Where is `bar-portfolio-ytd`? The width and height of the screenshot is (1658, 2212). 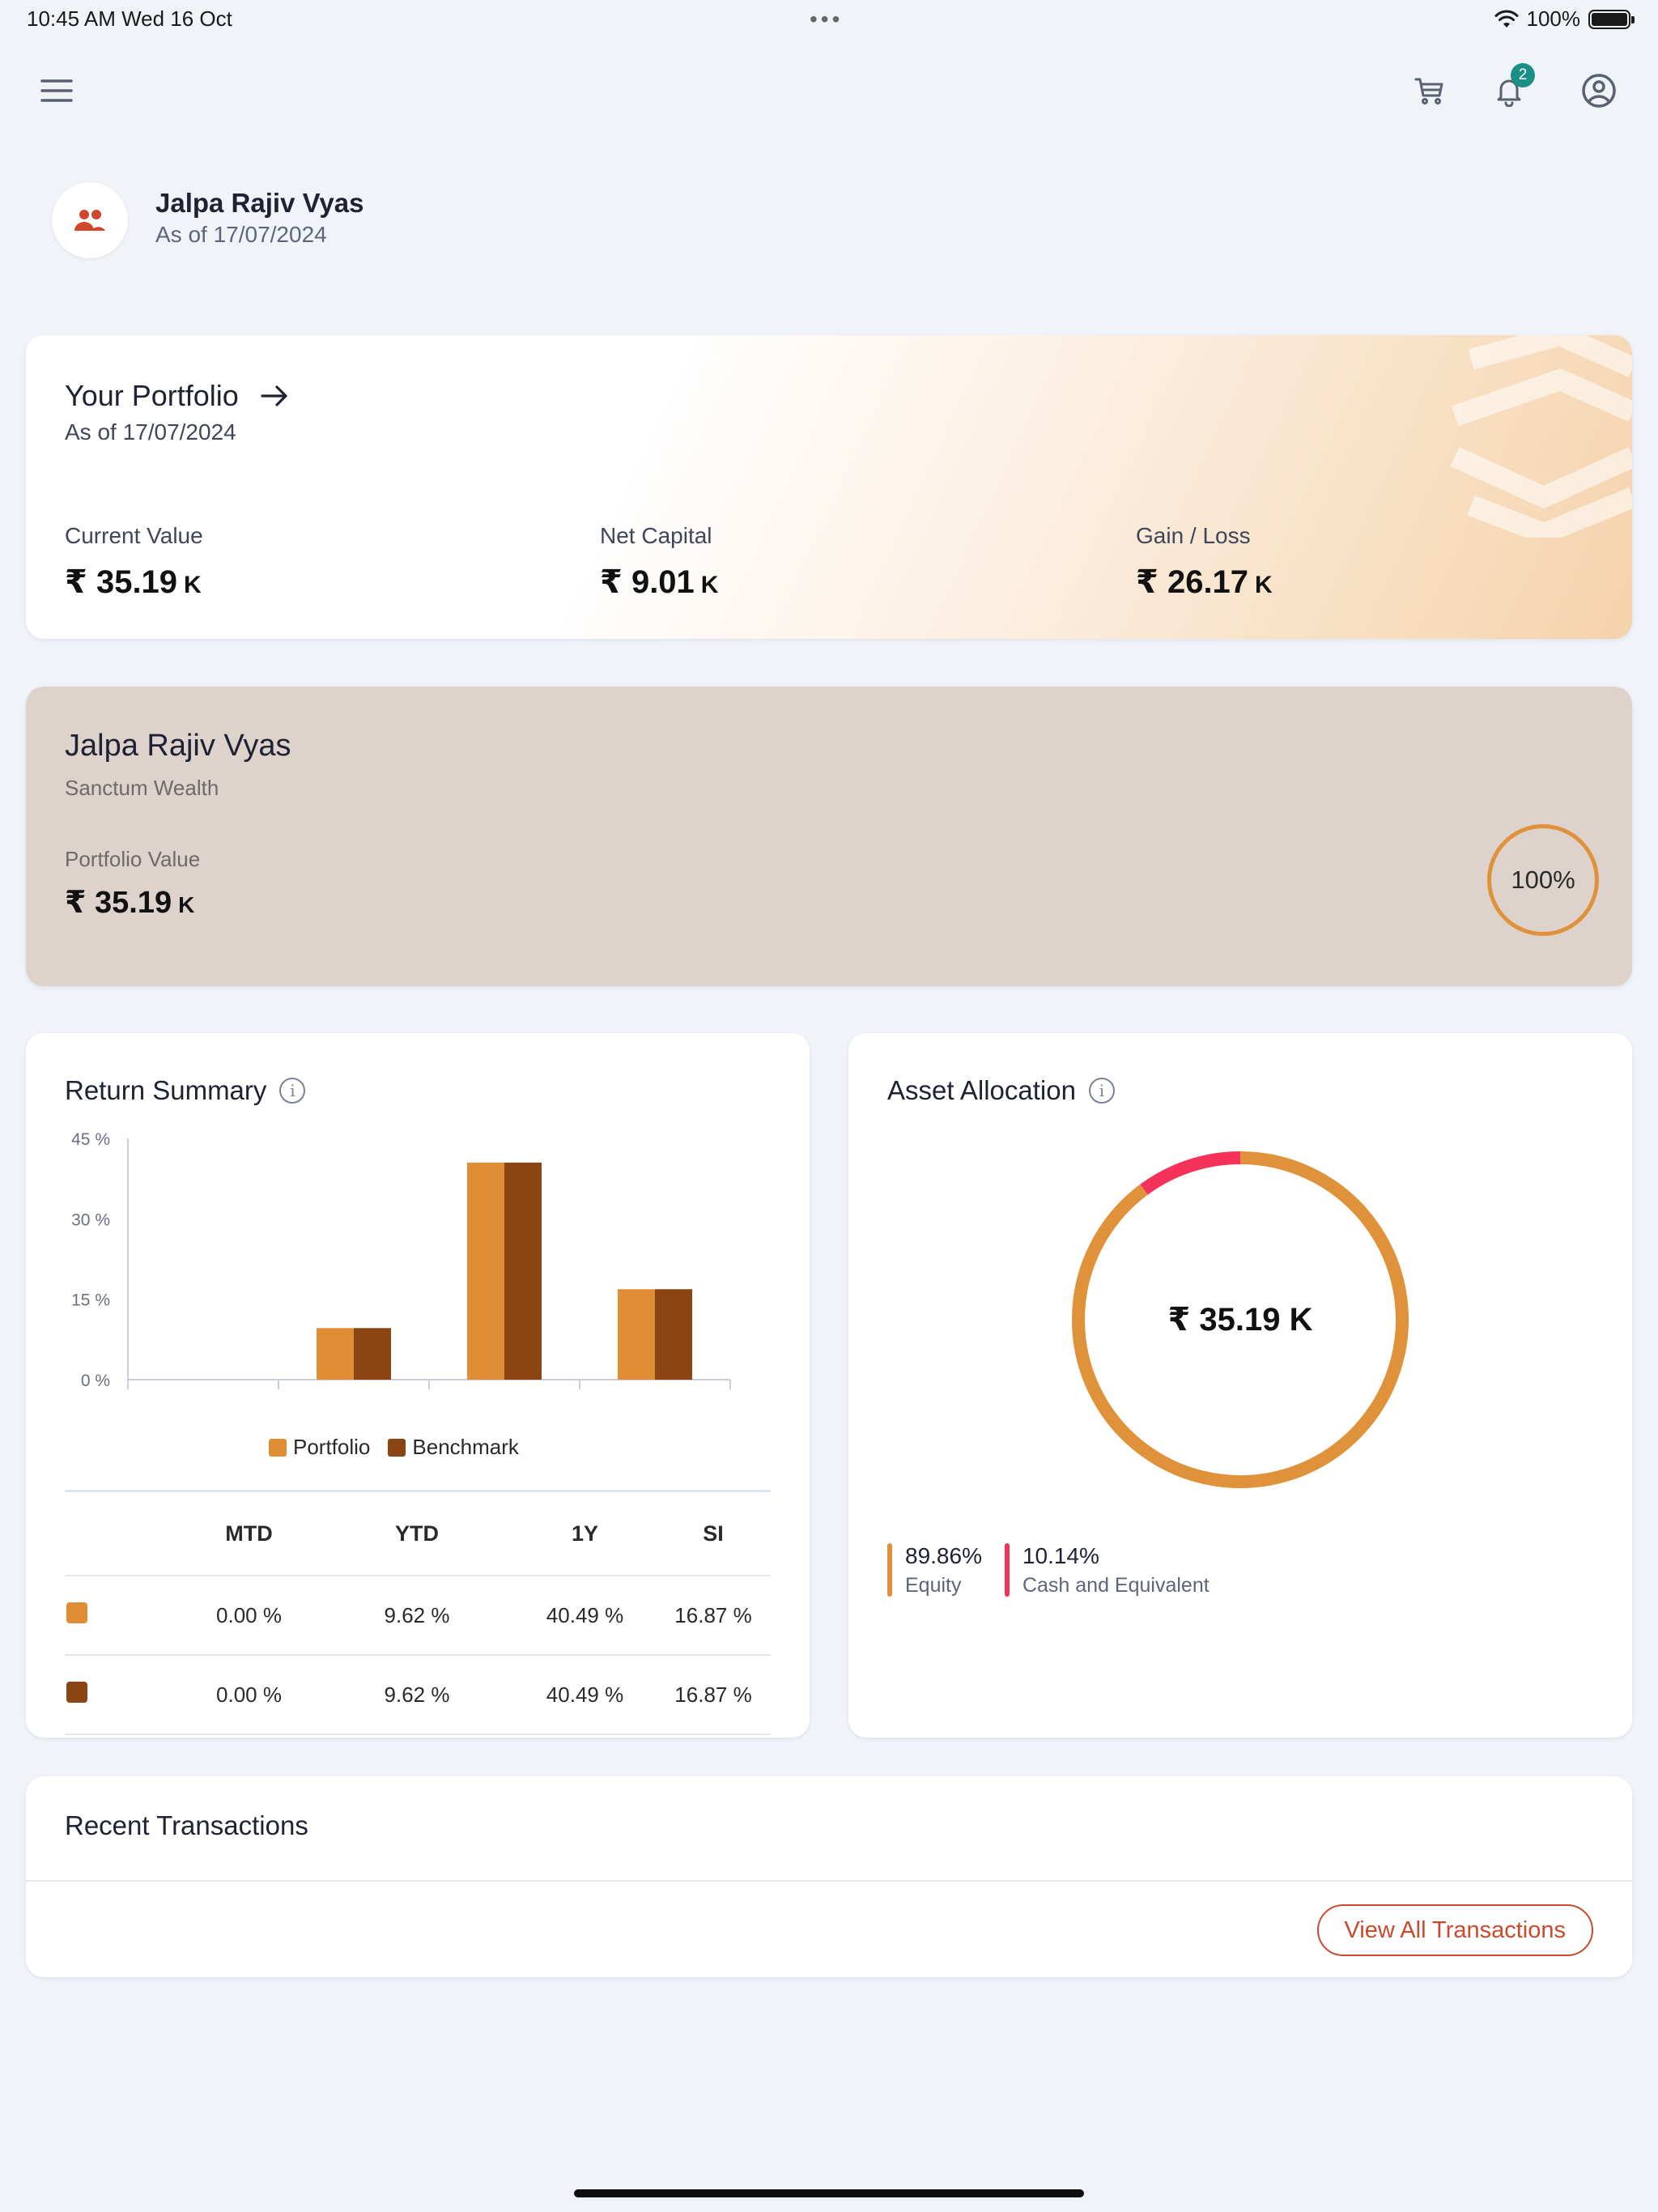
bar-portfolio-ytd is located at coordinates (335, 1354).